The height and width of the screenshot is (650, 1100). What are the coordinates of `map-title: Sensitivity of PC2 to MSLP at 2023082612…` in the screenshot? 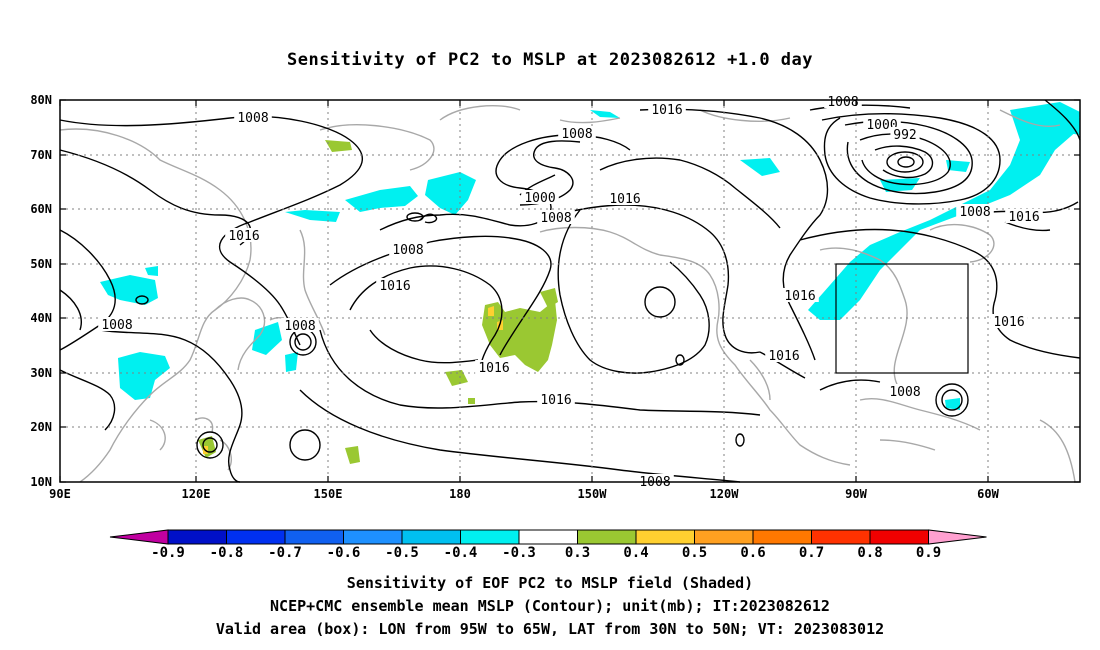 It's located at (549, 60).